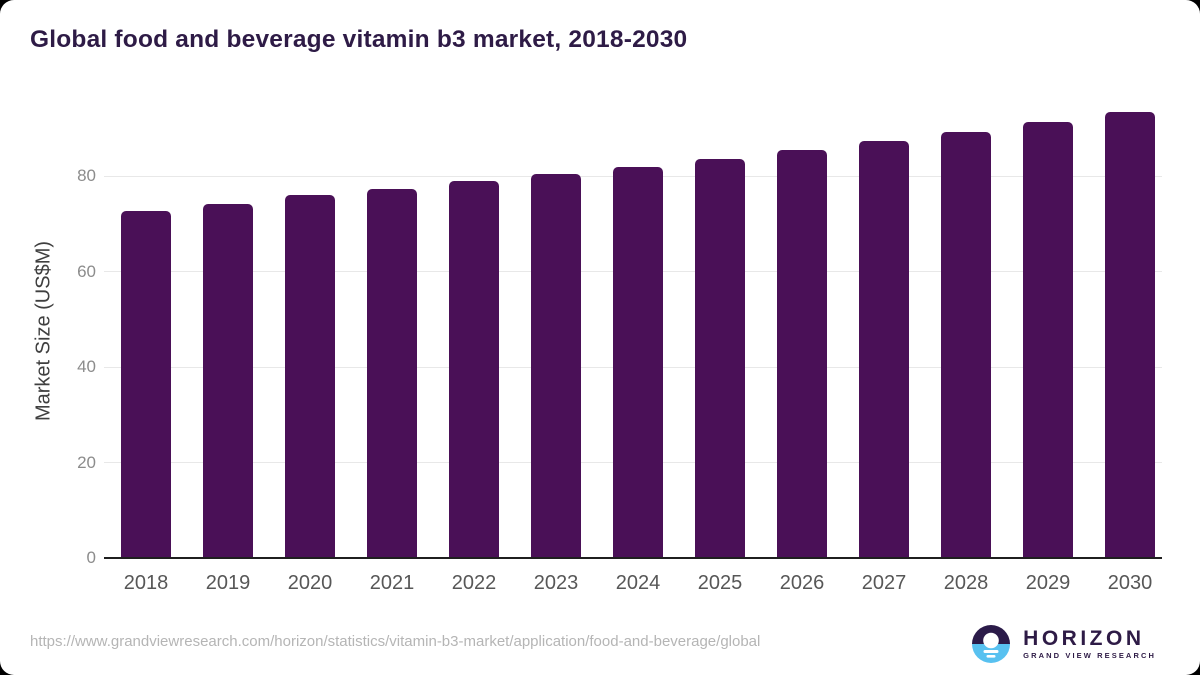 Image resolution: width=1200 pixels, height=675 pixels. I want to click on horizon-logo: HORIZON GRAND VIEW RESEARCH, so click(1064, 644).